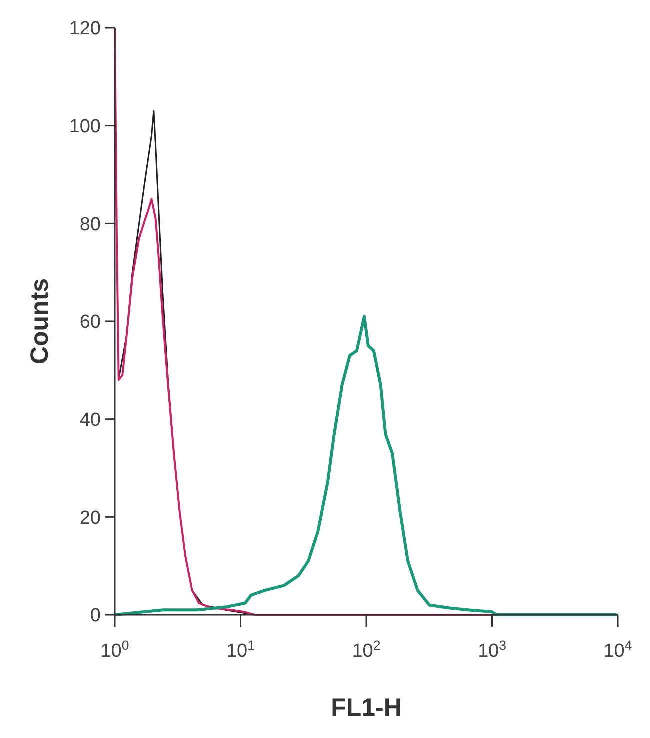 This screenshot has width=650, height=738. I want to click on x-axis-title: FL1-H, so click(366, 708).